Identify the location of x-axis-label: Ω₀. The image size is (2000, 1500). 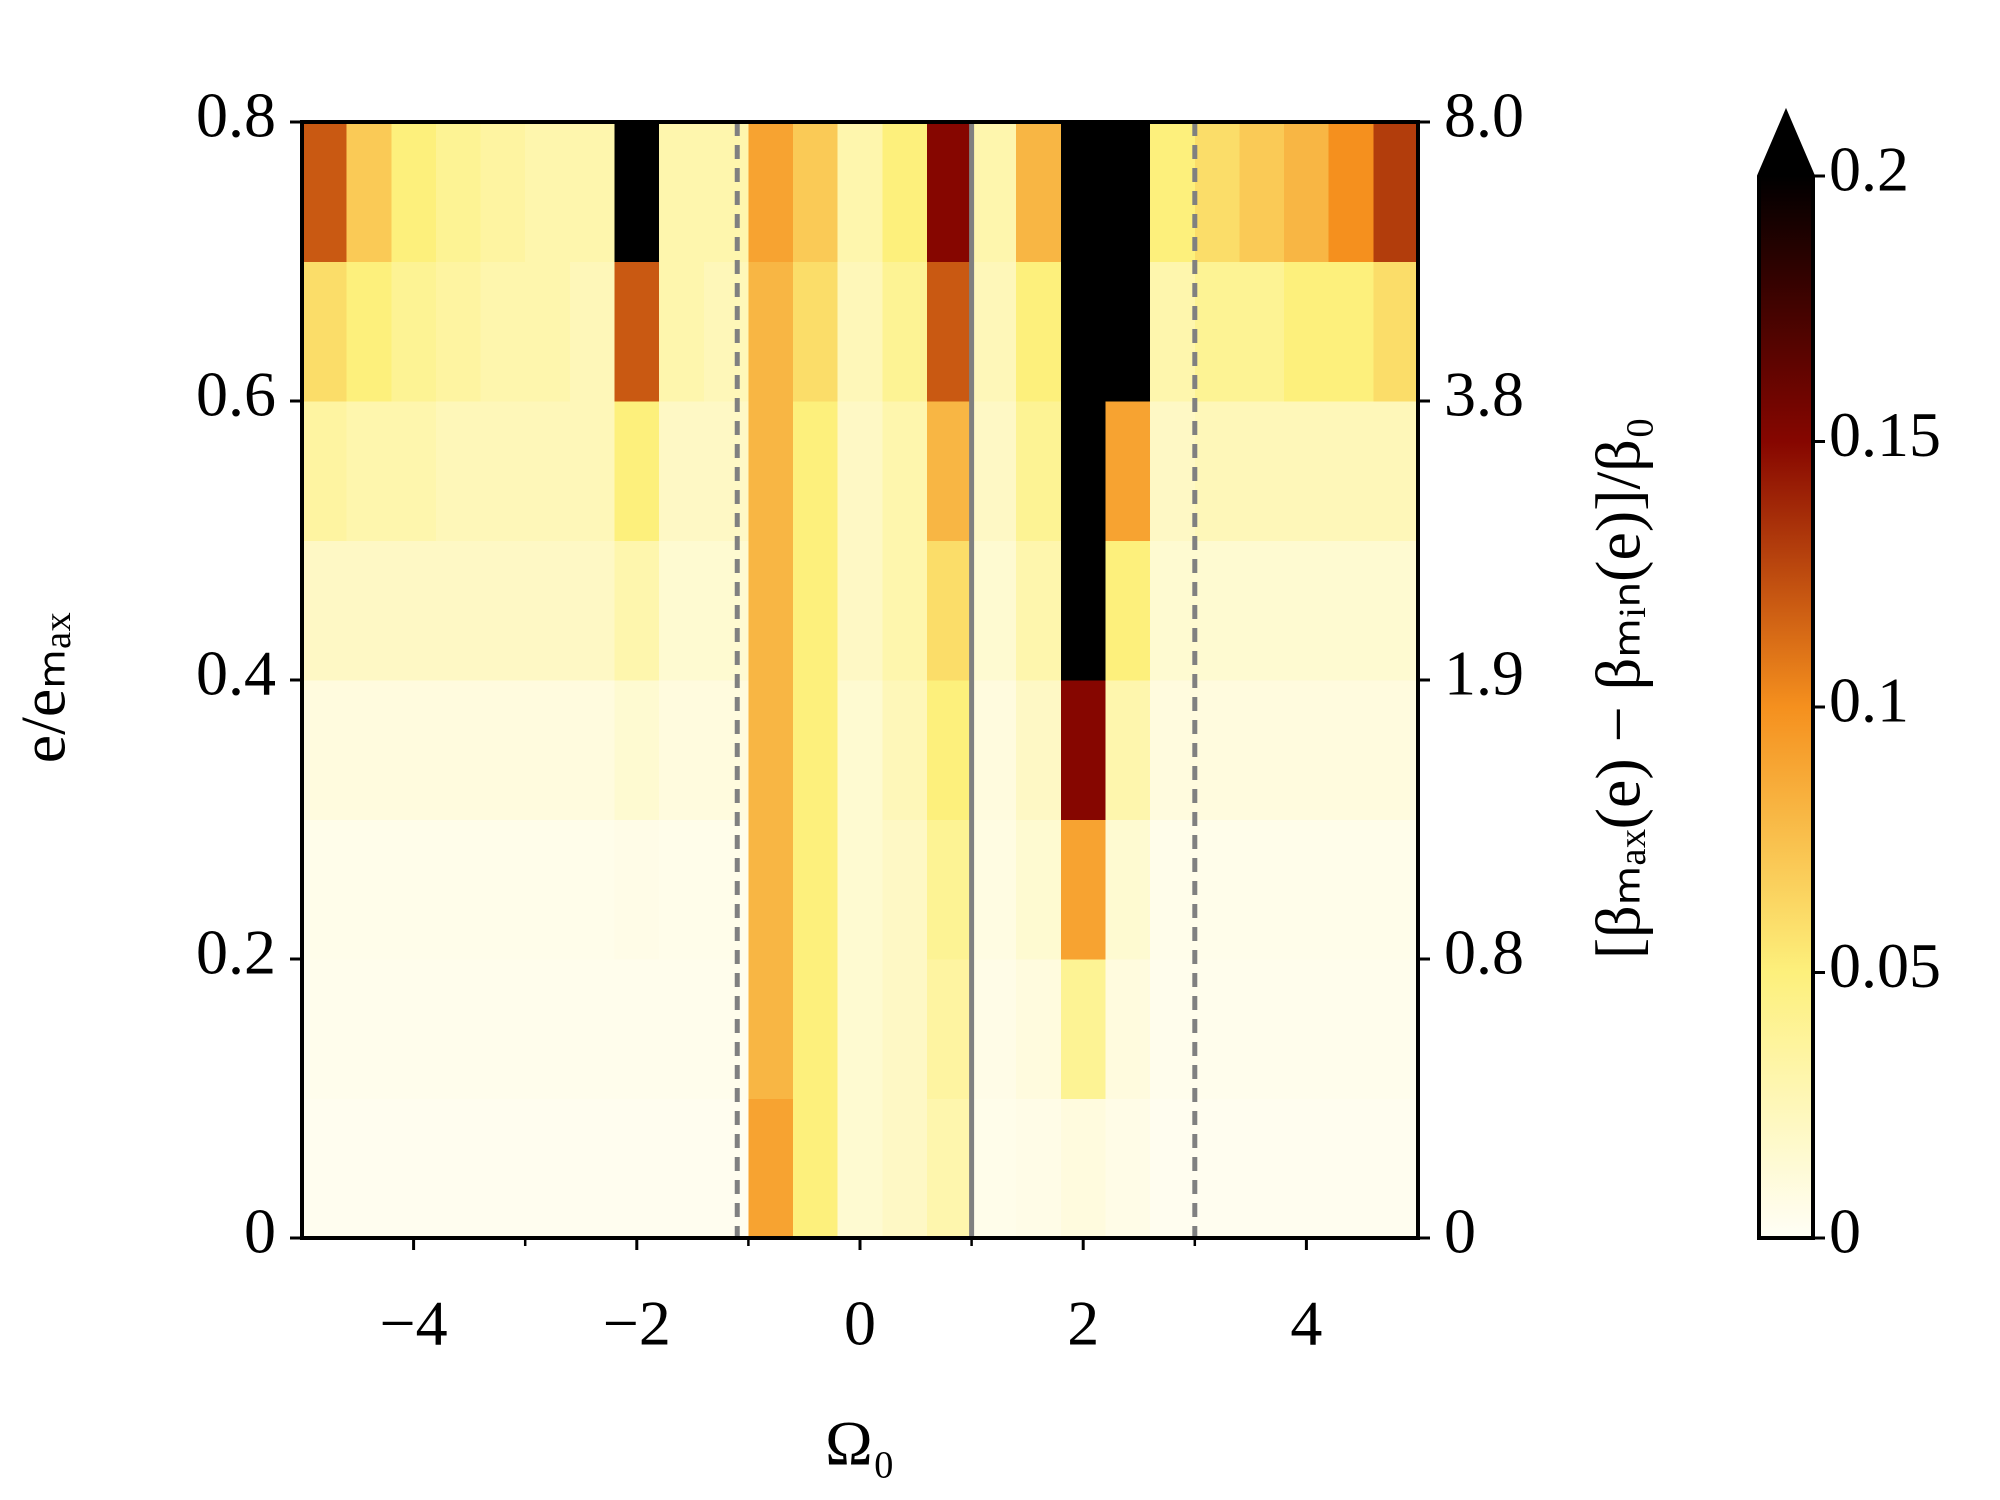
(860, 1443).